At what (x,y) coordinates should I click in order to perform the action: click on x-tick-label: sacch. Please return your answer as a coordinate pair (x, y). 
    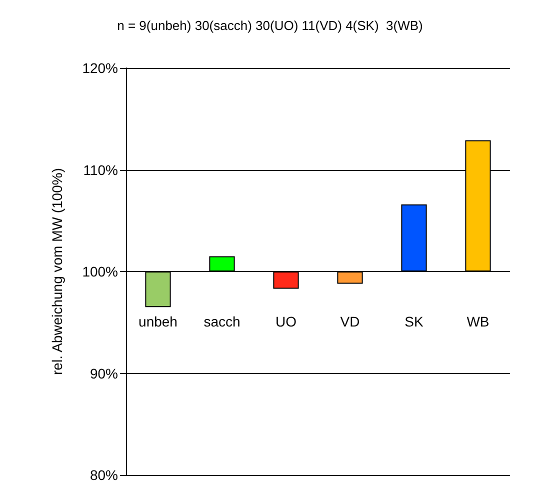
    Looking at the image, I should click on (222, 321).